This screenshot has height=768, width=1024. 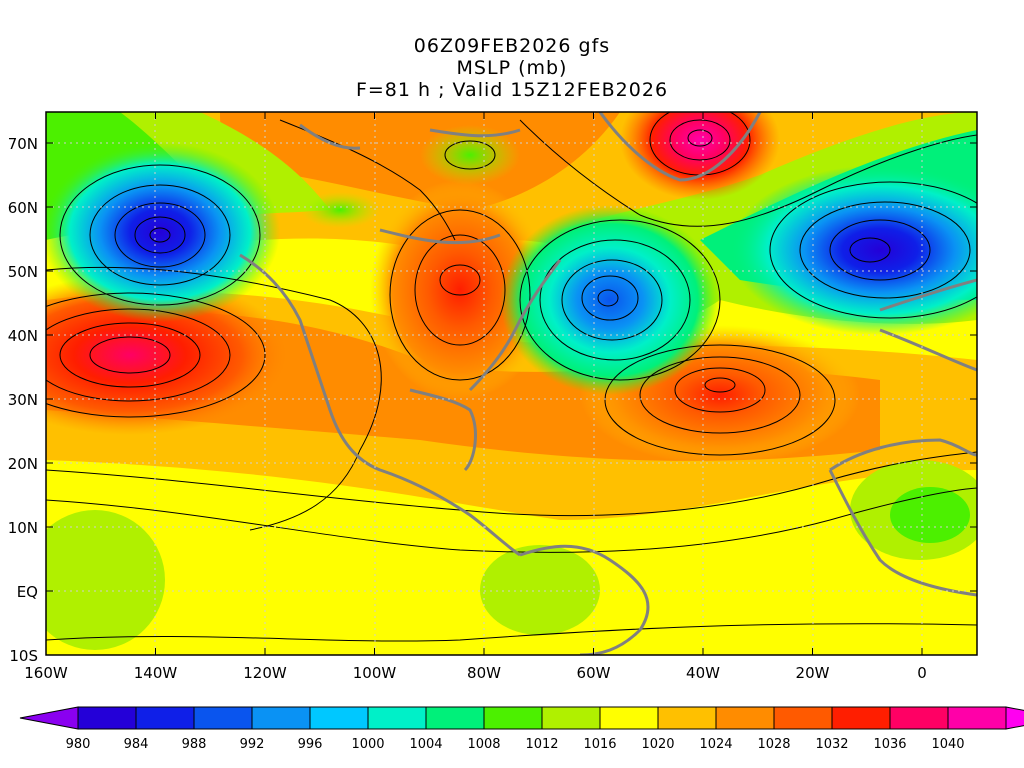 I want to click on lon-label: 20W, so click(x=813, y=673).